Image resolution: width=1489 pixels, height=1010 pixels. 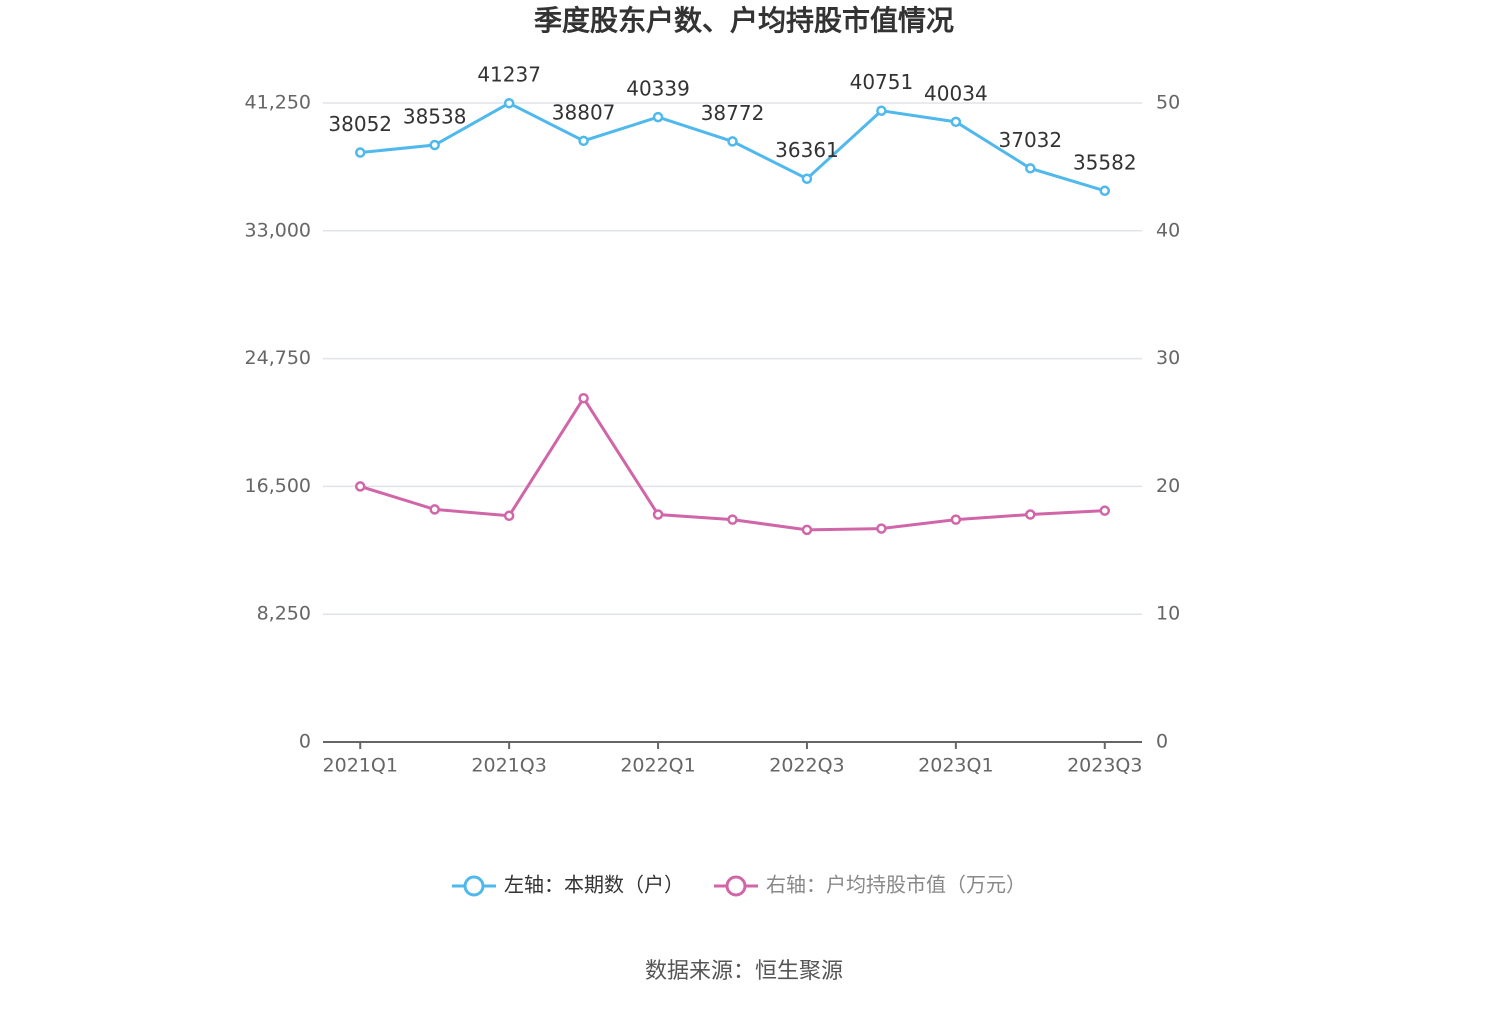 I want to click on x-tick-label: 2021Q3, so click(x=508, y=766).